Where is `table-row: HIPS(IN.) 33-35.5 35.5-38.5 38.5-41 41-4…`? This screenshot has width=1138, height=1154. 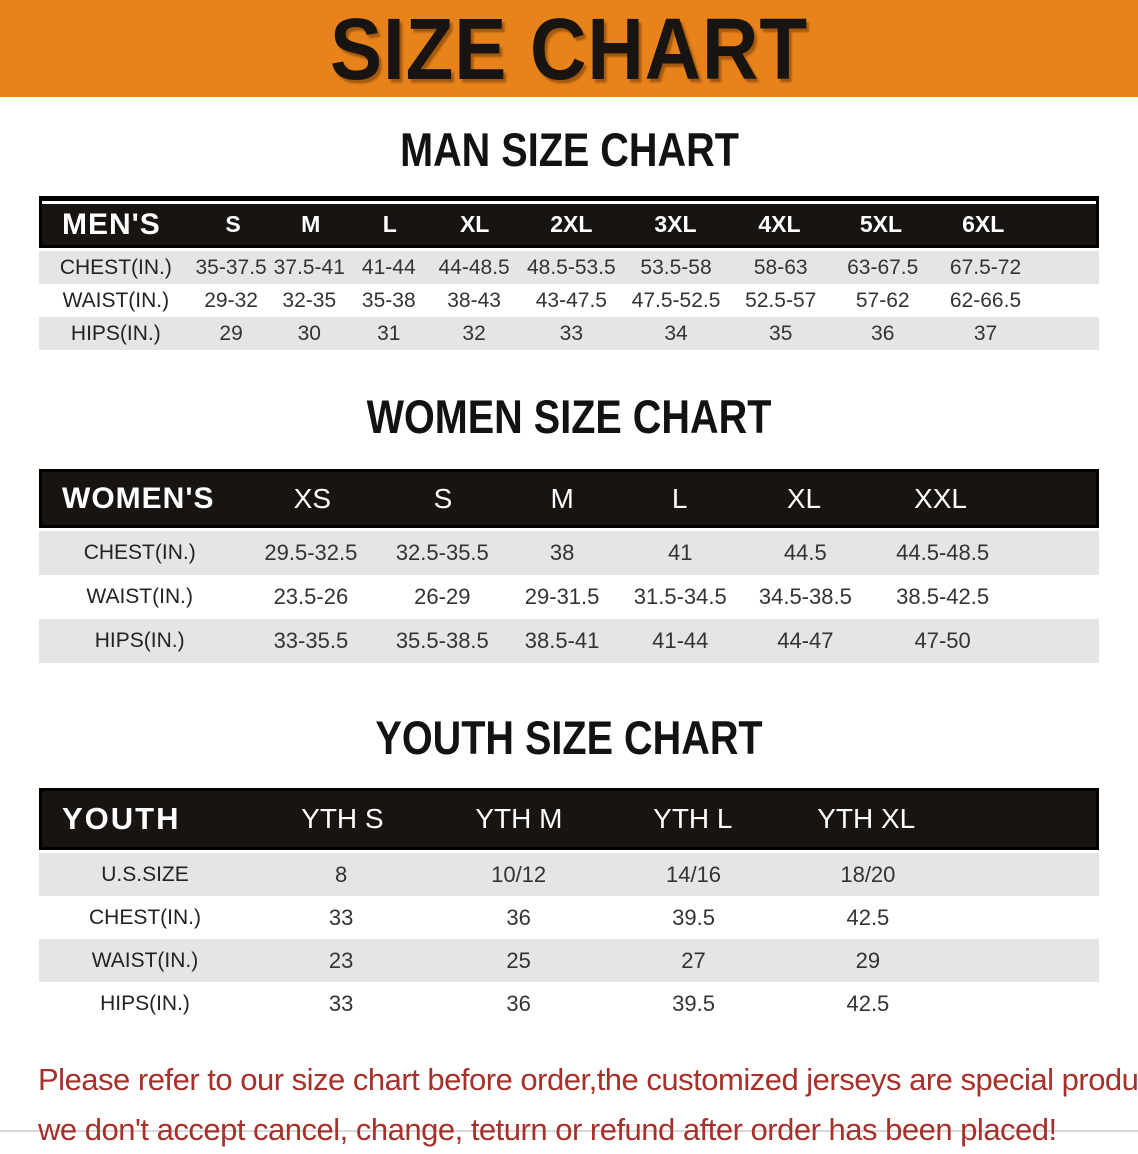 table-row: HIPS(IN.) 33-35.5 35.5-38.5 38.5-41 41-4… is located at coordinates (569, 641).